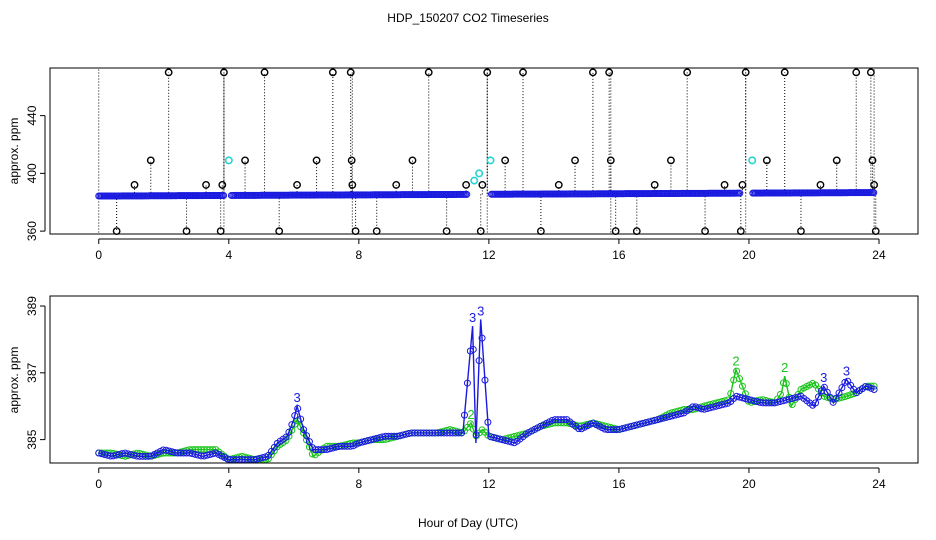 This screenshot has height=540, width=936. I want to click on bottom-x-axis: 0 4 8 12 16 20 24, so click(490, 479).